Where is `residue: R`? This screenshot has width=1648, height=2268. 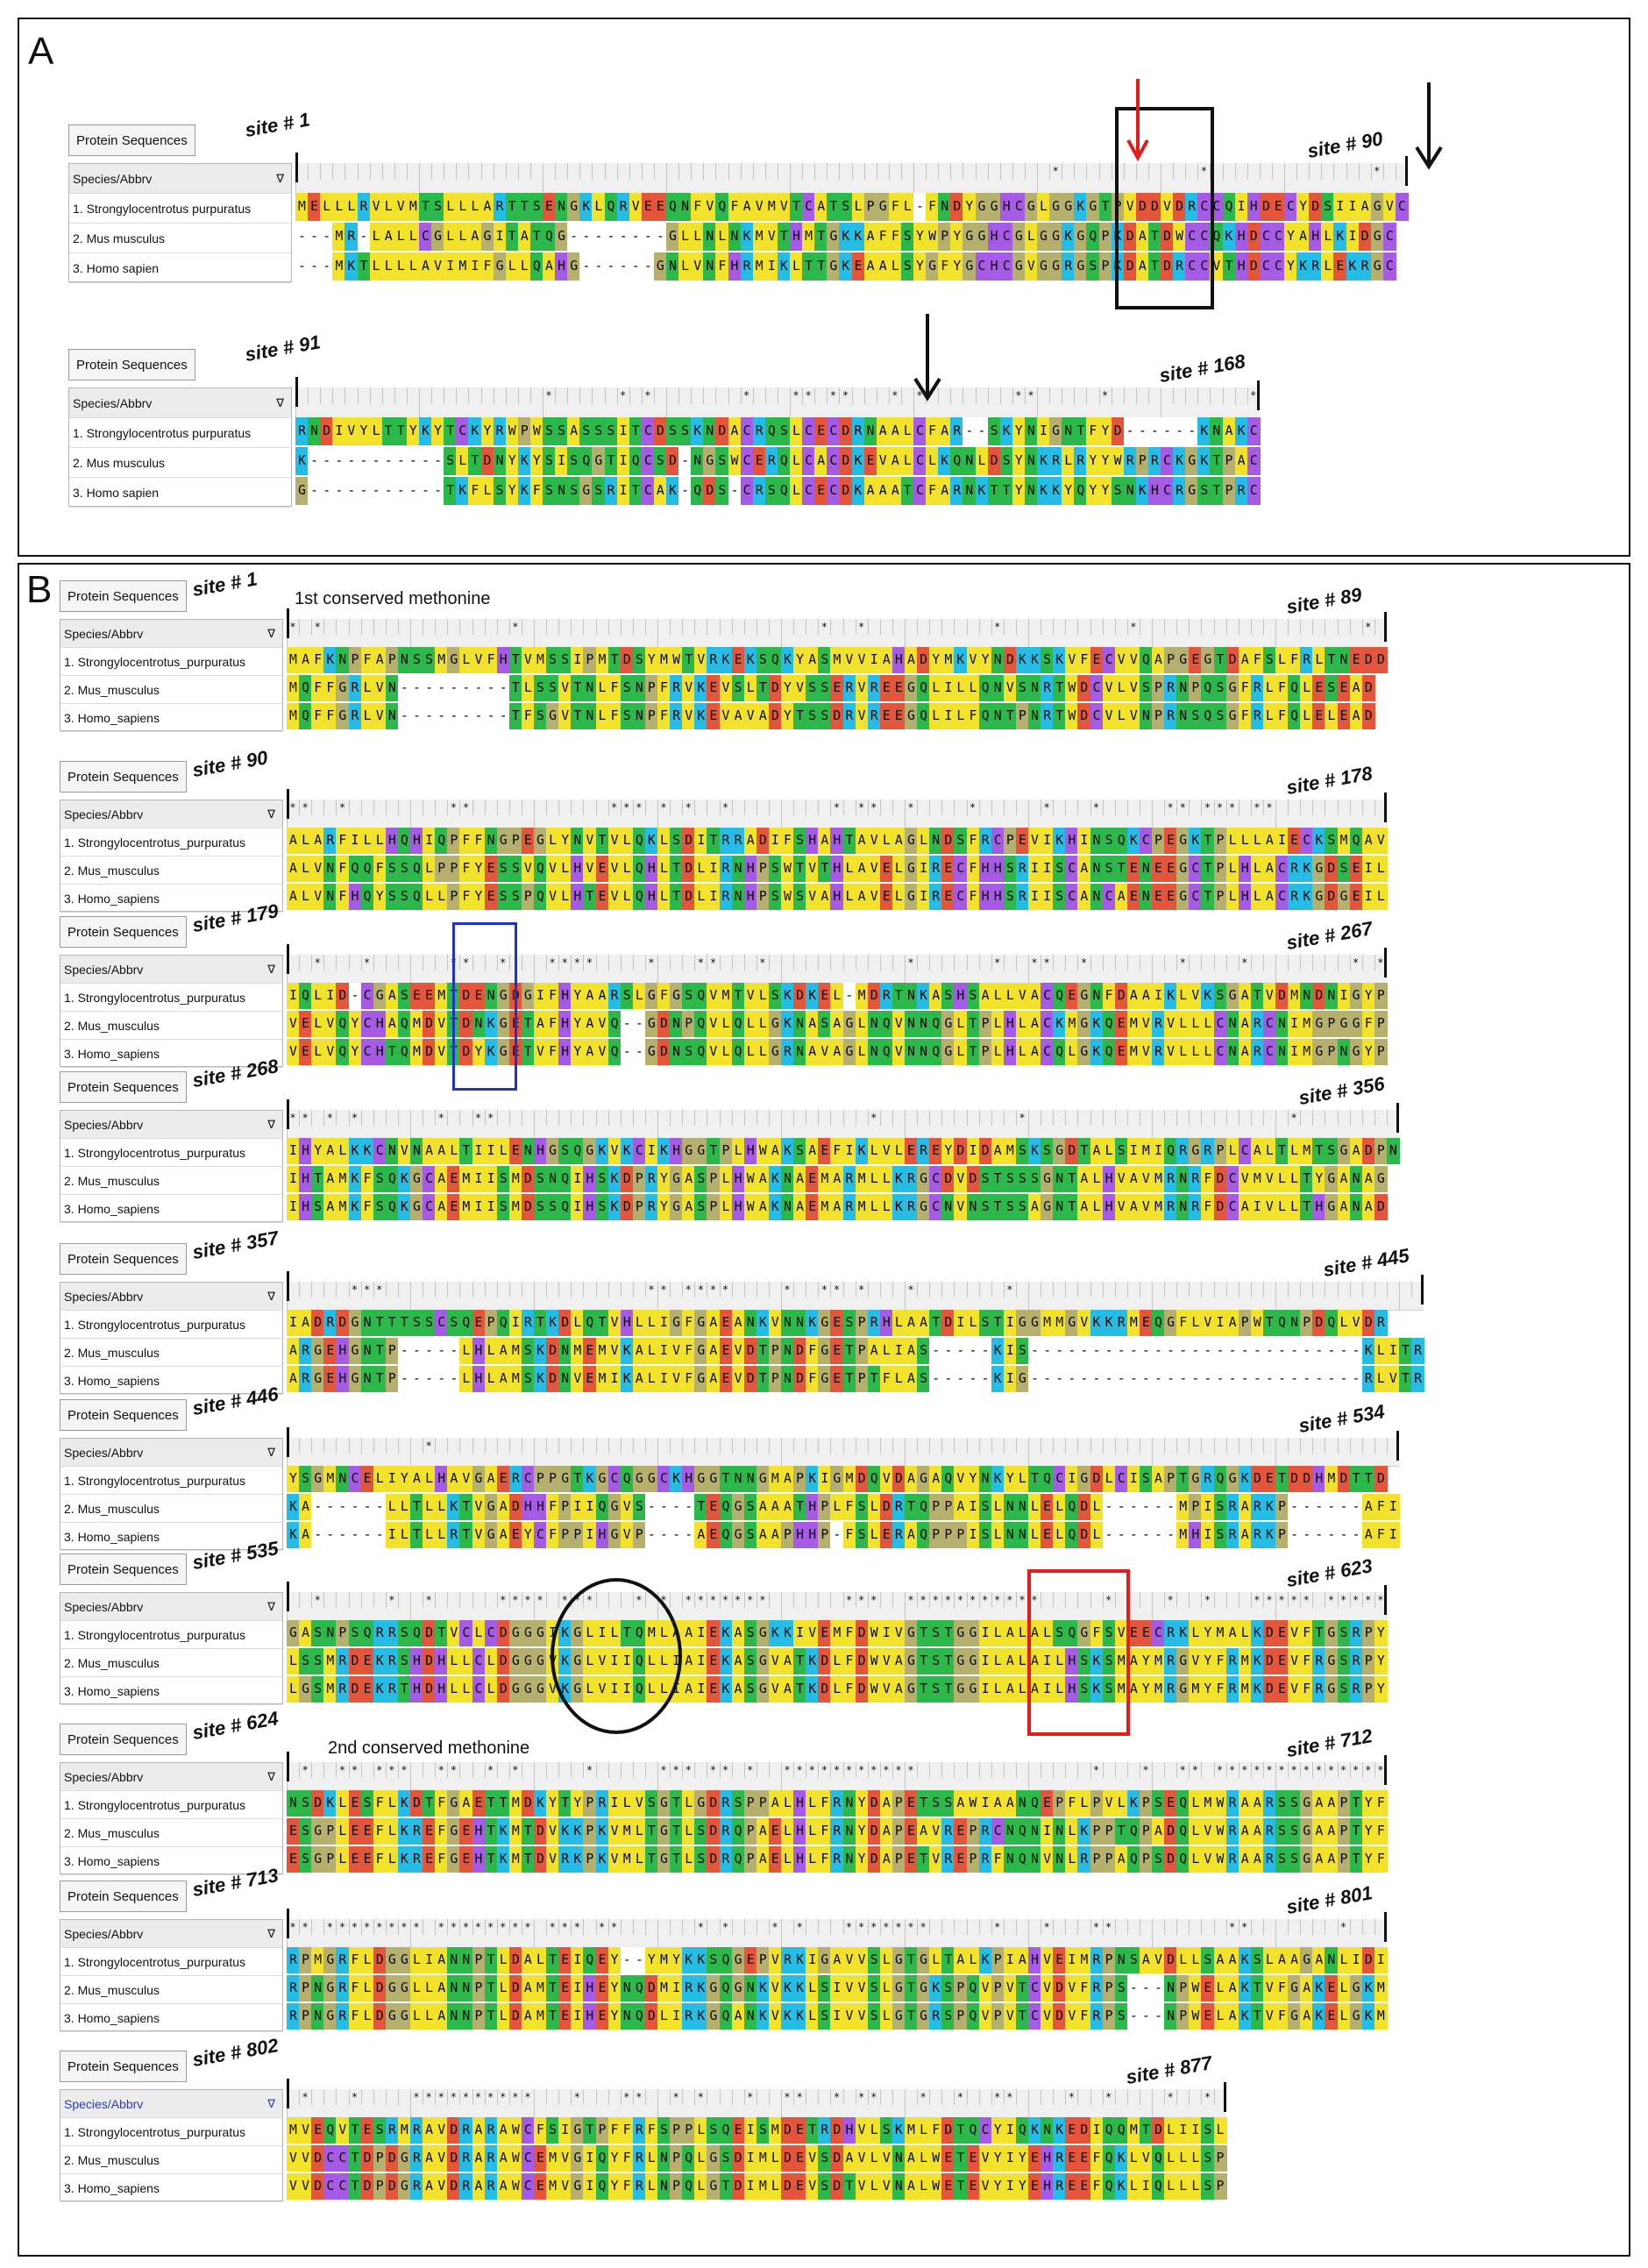 residue: R is located at coordinates (1121, 1323).